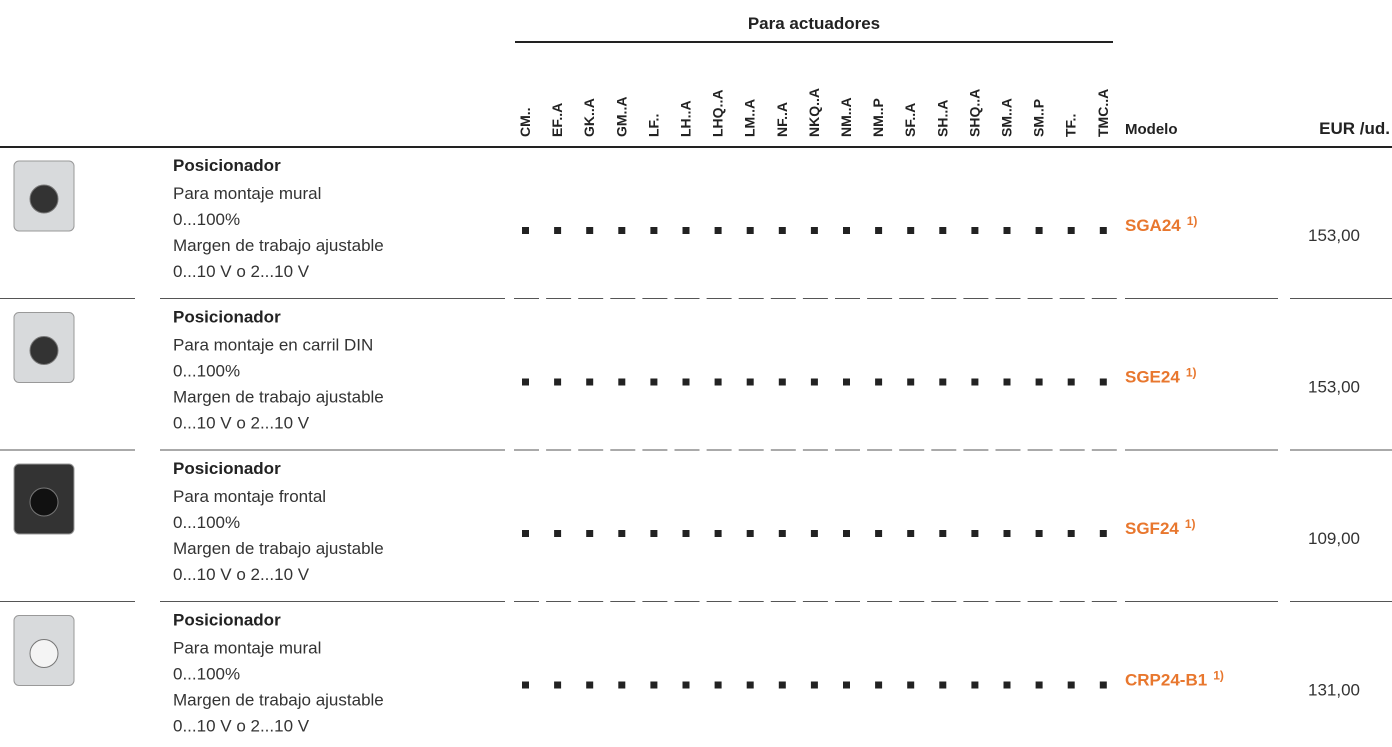 This screenshot has height=747, width=1392. Describe the element at coordinates (846, 117) in the screenshot. I see `actuator-header: NM..A` at that location.